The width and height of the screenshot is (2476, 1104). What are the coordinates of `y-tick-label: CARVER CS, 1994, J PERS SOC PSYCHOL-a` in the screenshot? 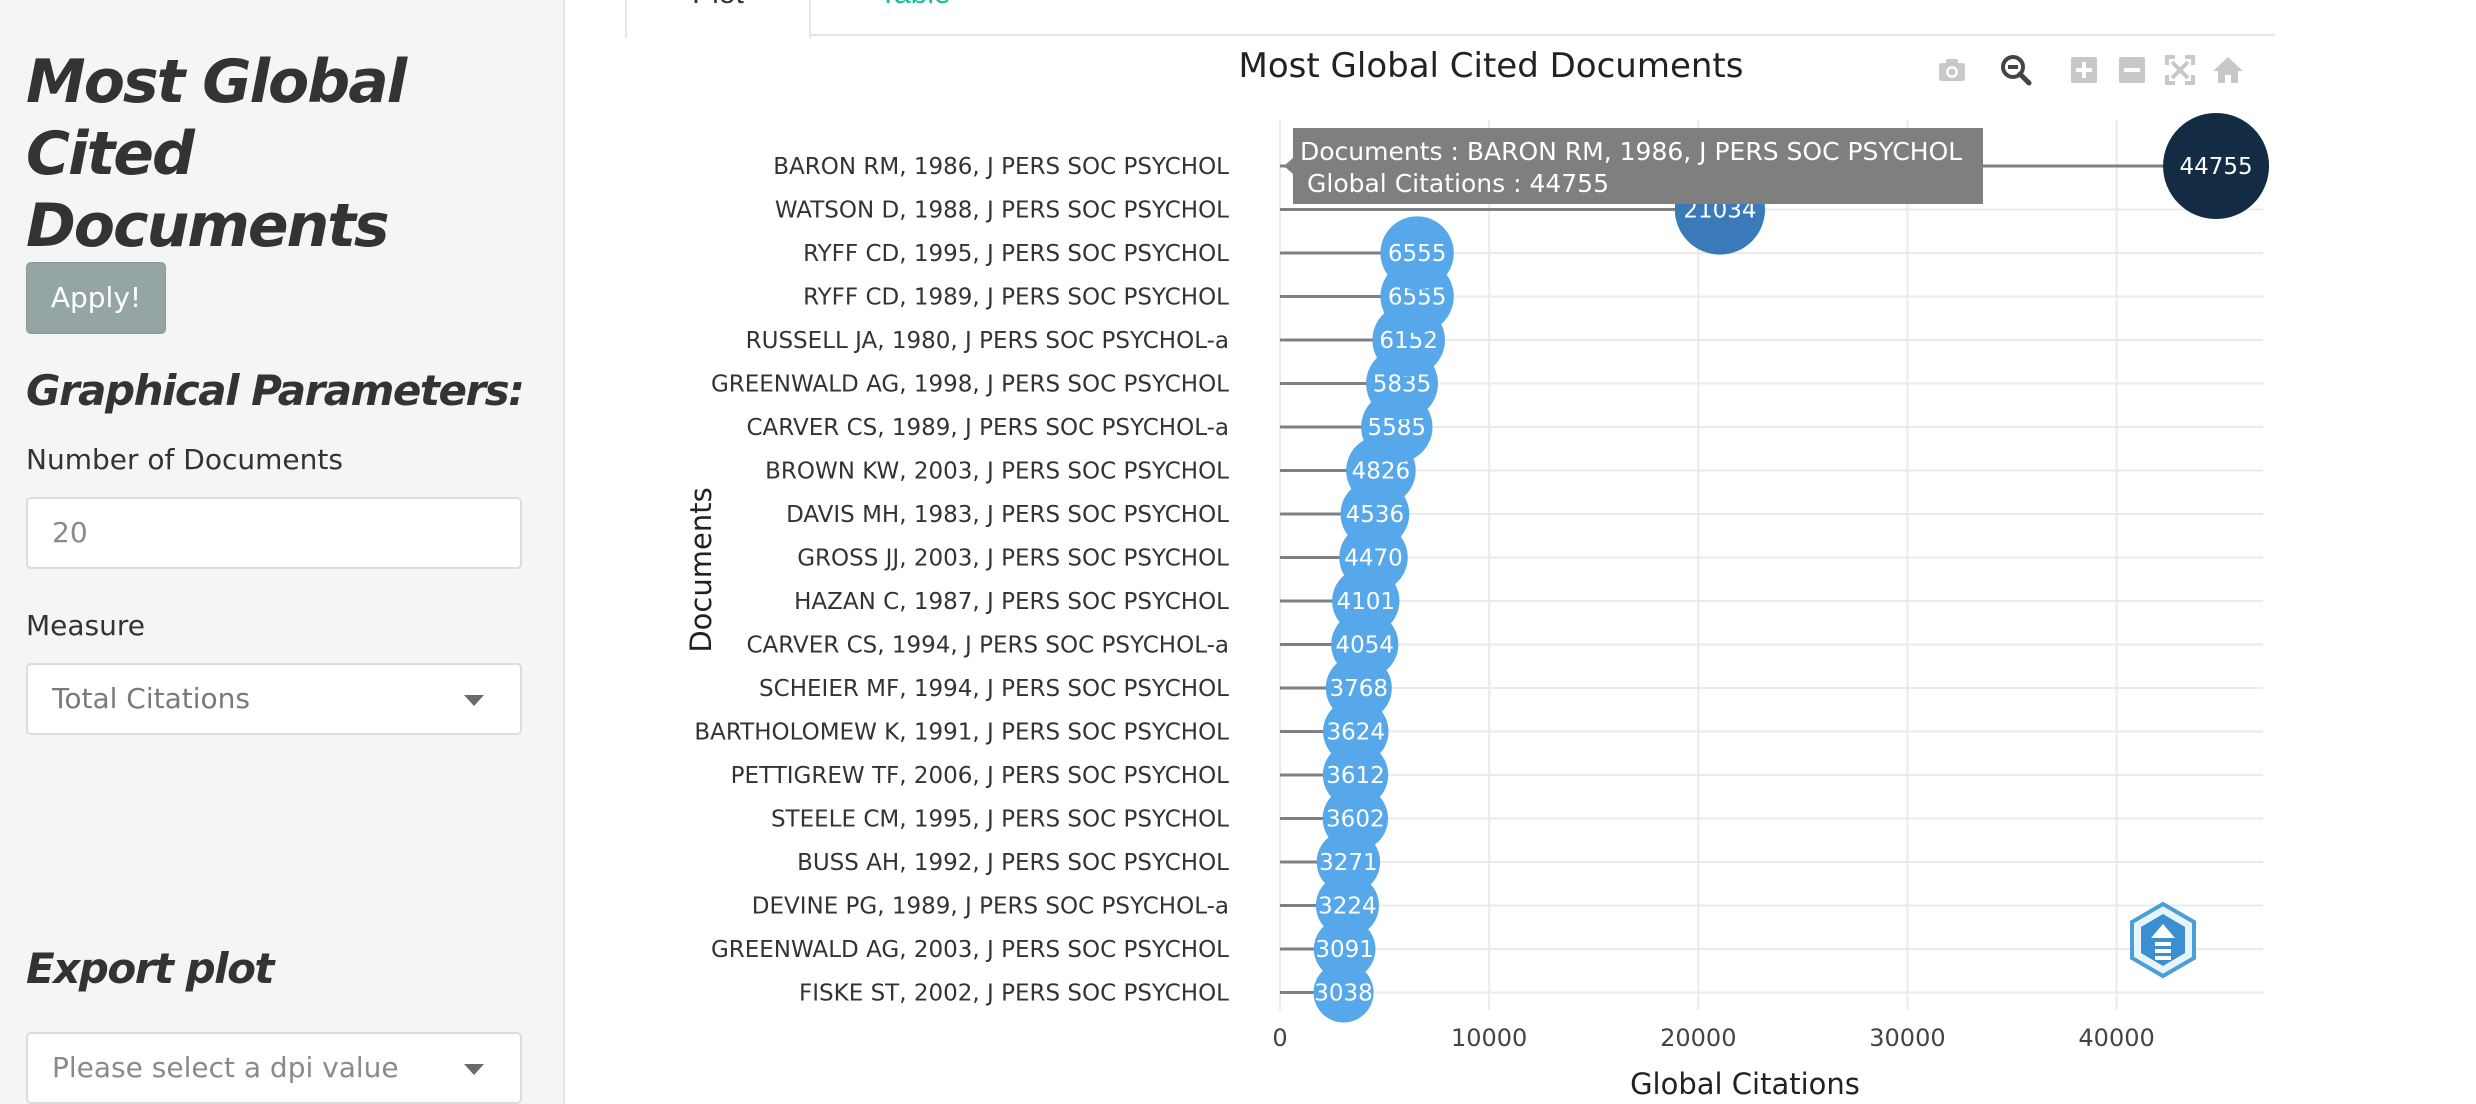 It's located at (988, 646).